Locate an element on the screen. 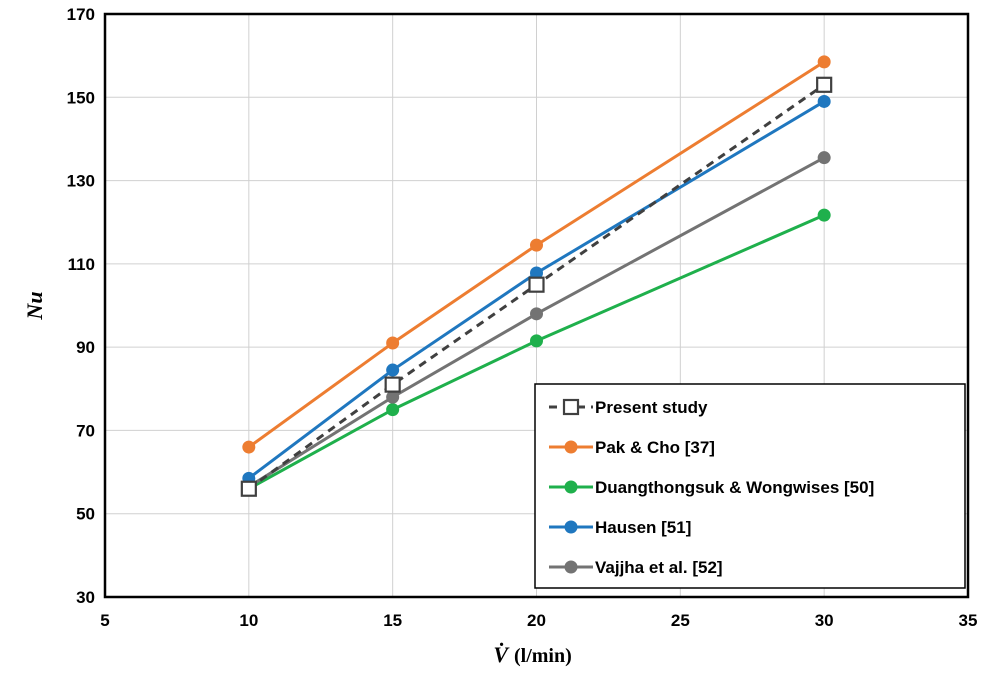 This screenshot has width=987, height=679. x-tick-label: 15 is located at coordinates (392, 620).